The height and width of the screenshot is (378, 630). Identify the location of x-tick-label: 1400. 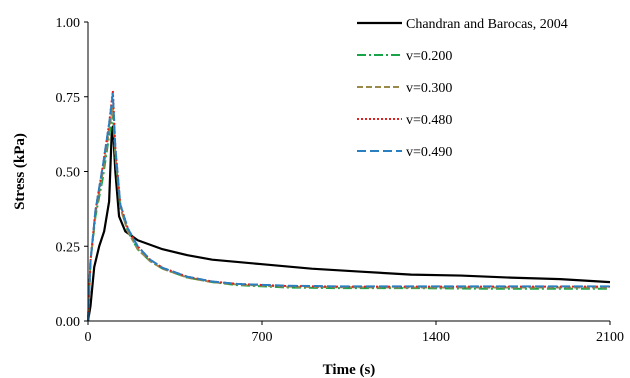
(436, 337).